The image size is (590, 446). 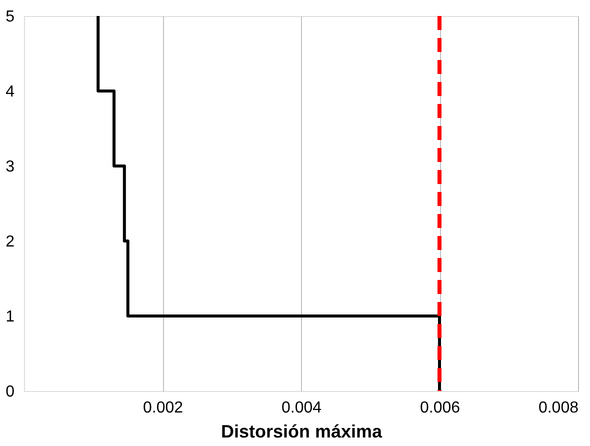 I want to click on x-tick-label: 0.004, so click(x=301, y=408).